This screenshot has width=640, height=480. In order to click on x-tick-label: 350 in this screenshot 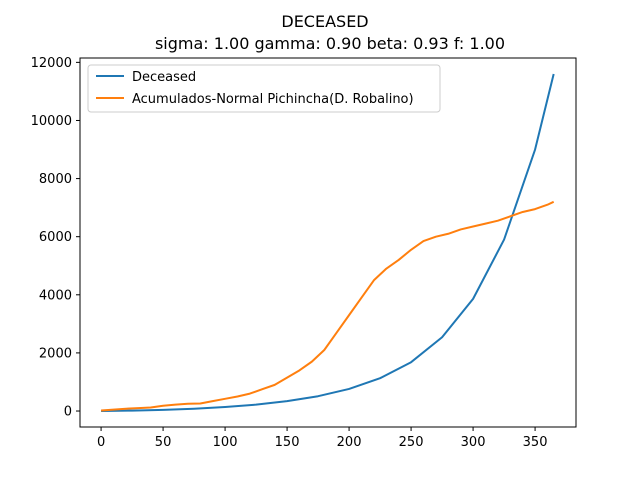, I will do `click(535, 442)`.